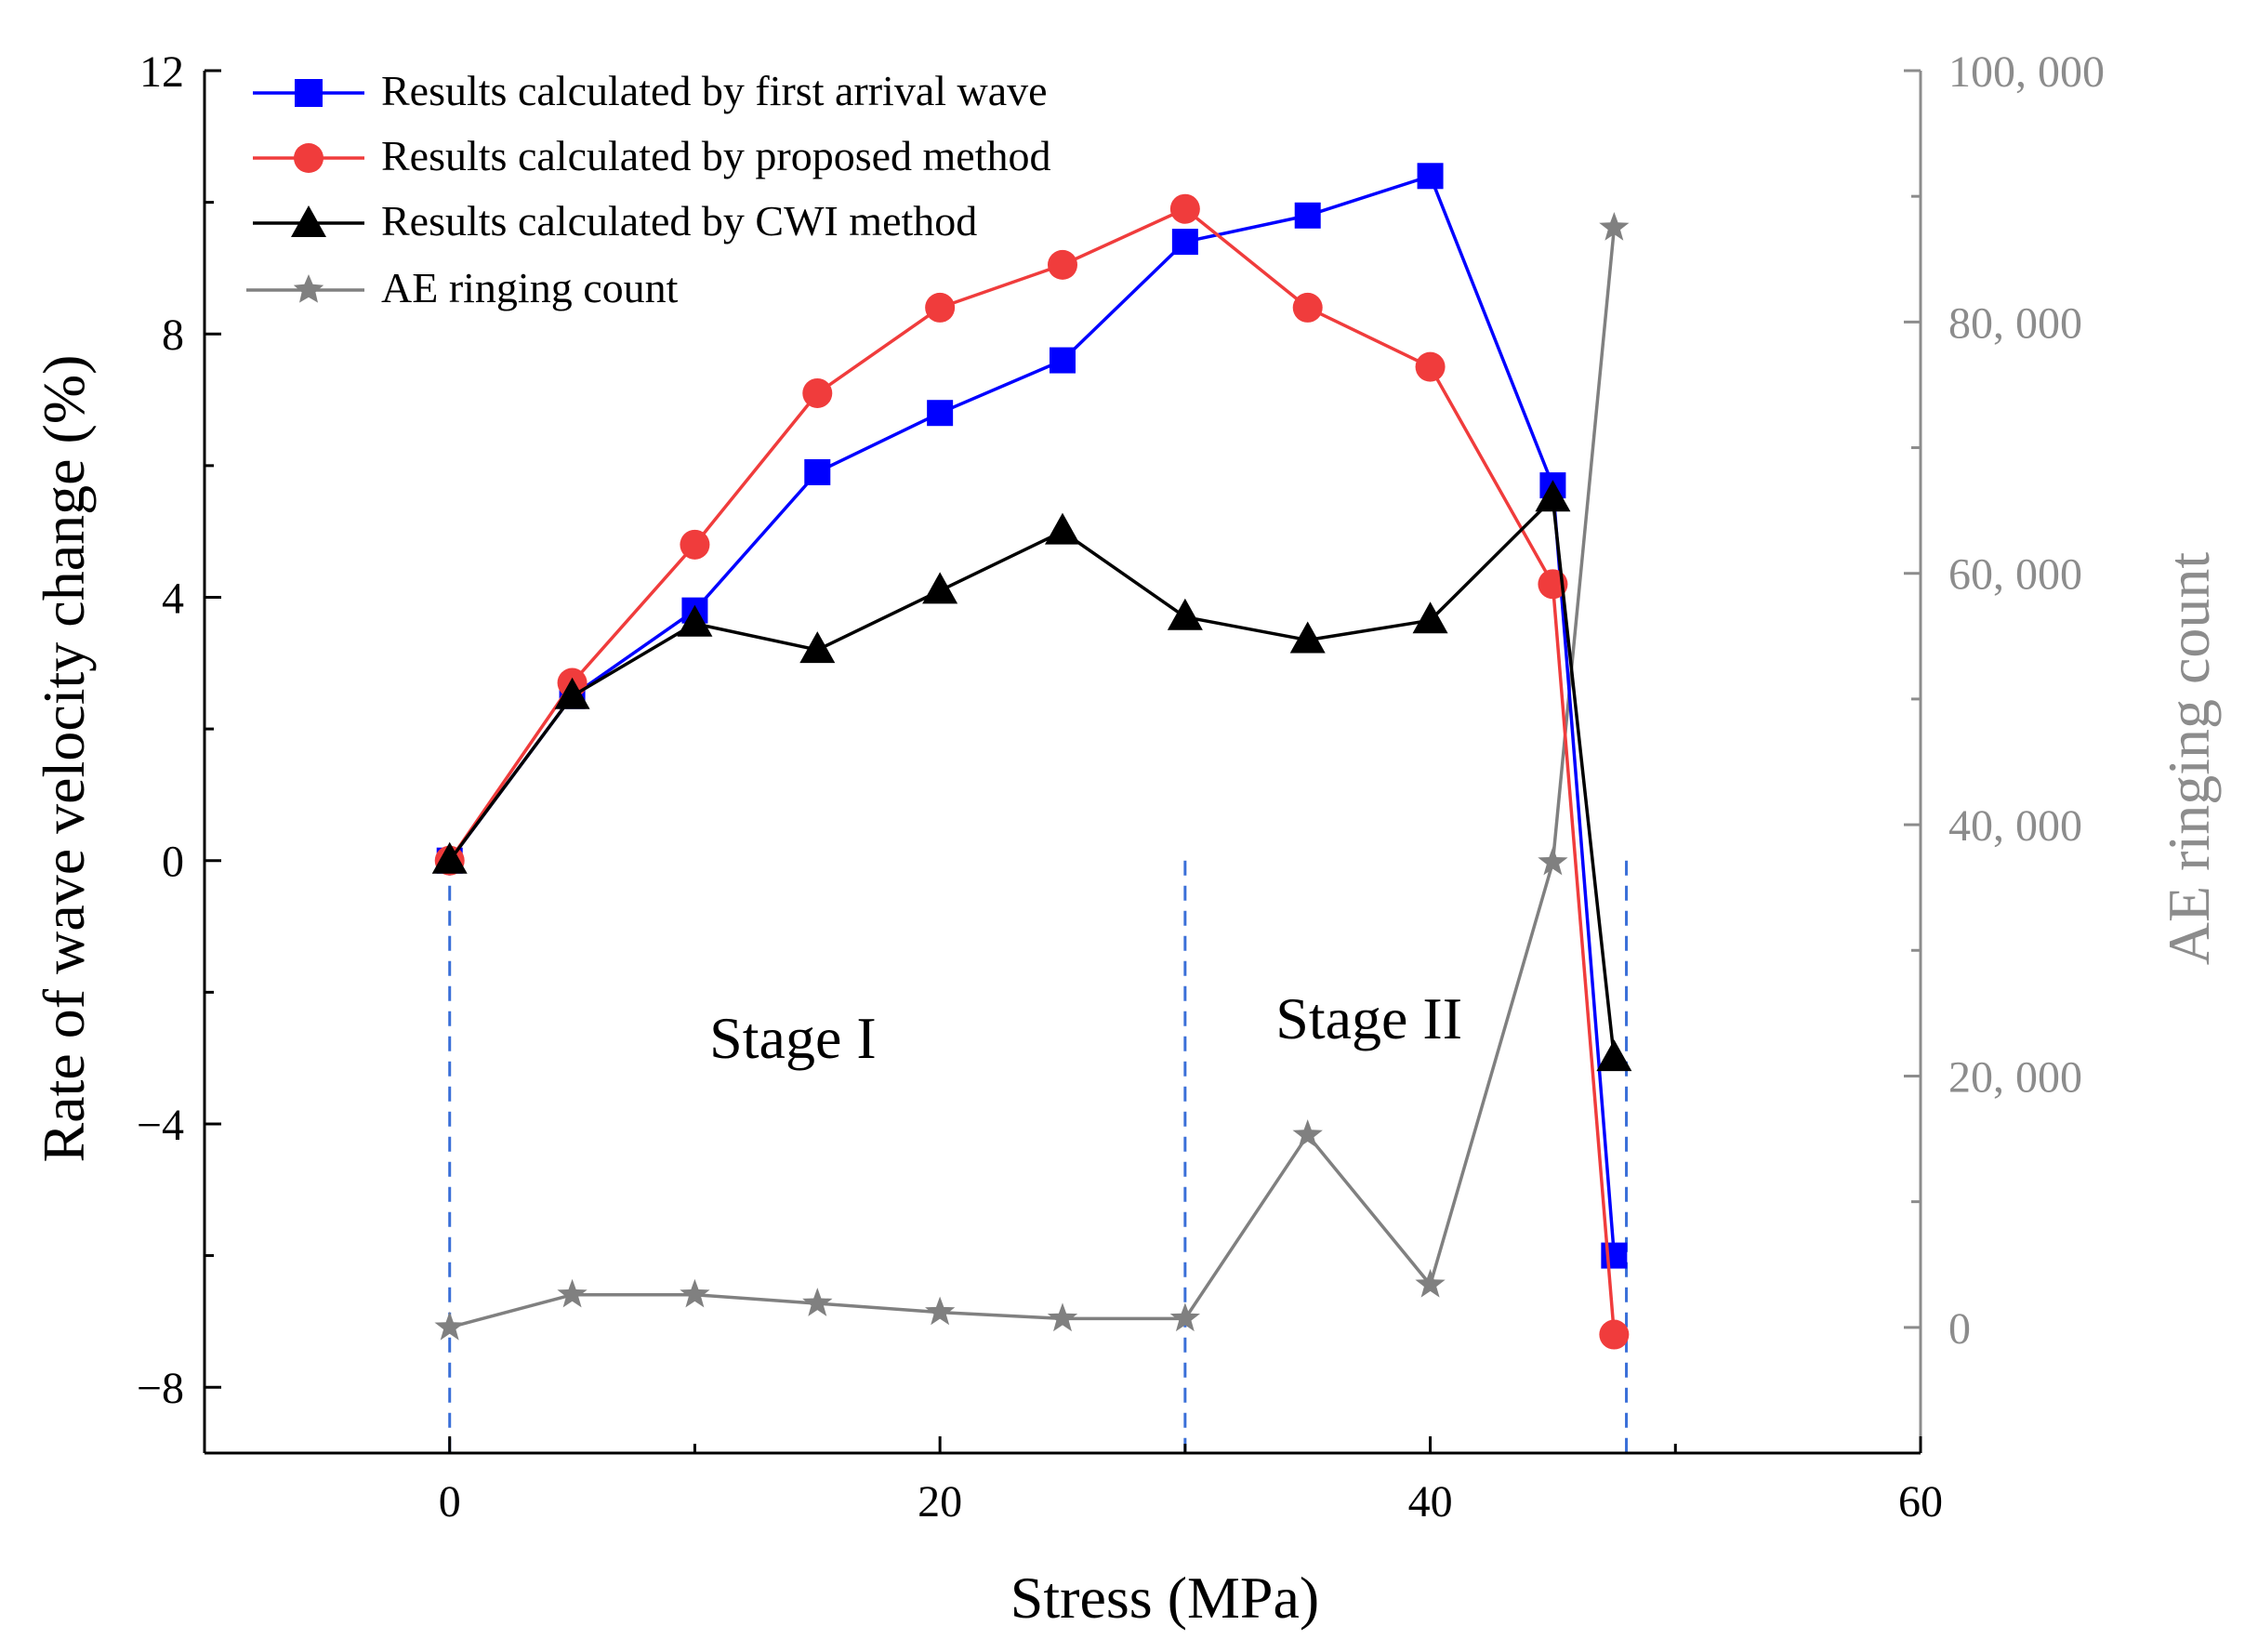  Describe the element at coordinates (1960, 1329) in the screenshot. I see `y2-tick-label-0: 0` at that location.